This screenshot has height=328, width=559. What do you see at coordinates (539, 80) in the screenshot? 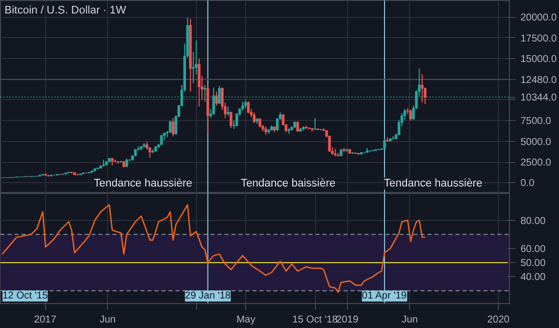
I see `ref-line-label: 12480.0` at bounding box center [539, 80].